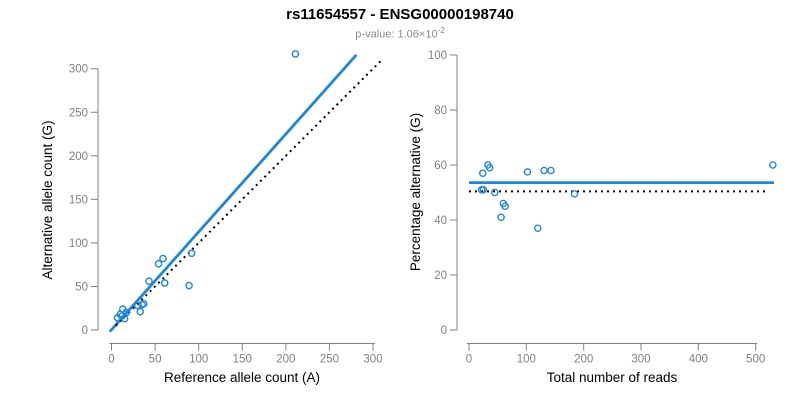  Describe the element at coordinates (155, 360) in the screenshot. I see `x-tick-label: 50` at that location.